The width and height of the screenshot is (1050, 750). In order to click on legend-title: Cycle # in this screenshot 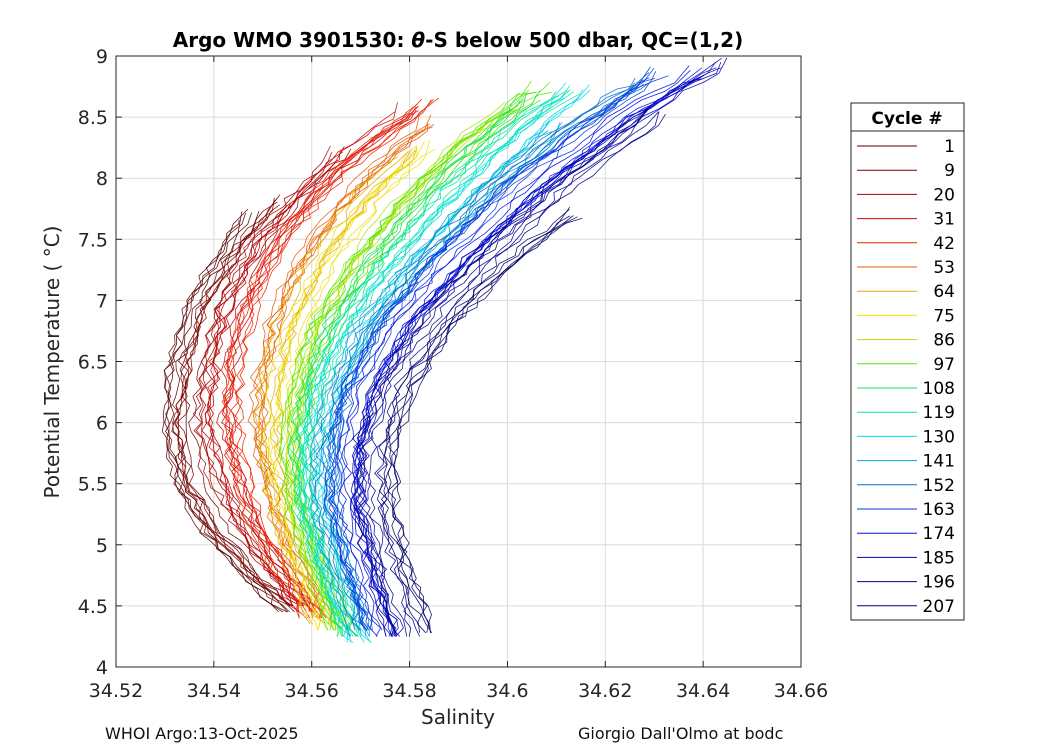, I will do `click(906, 119)`.